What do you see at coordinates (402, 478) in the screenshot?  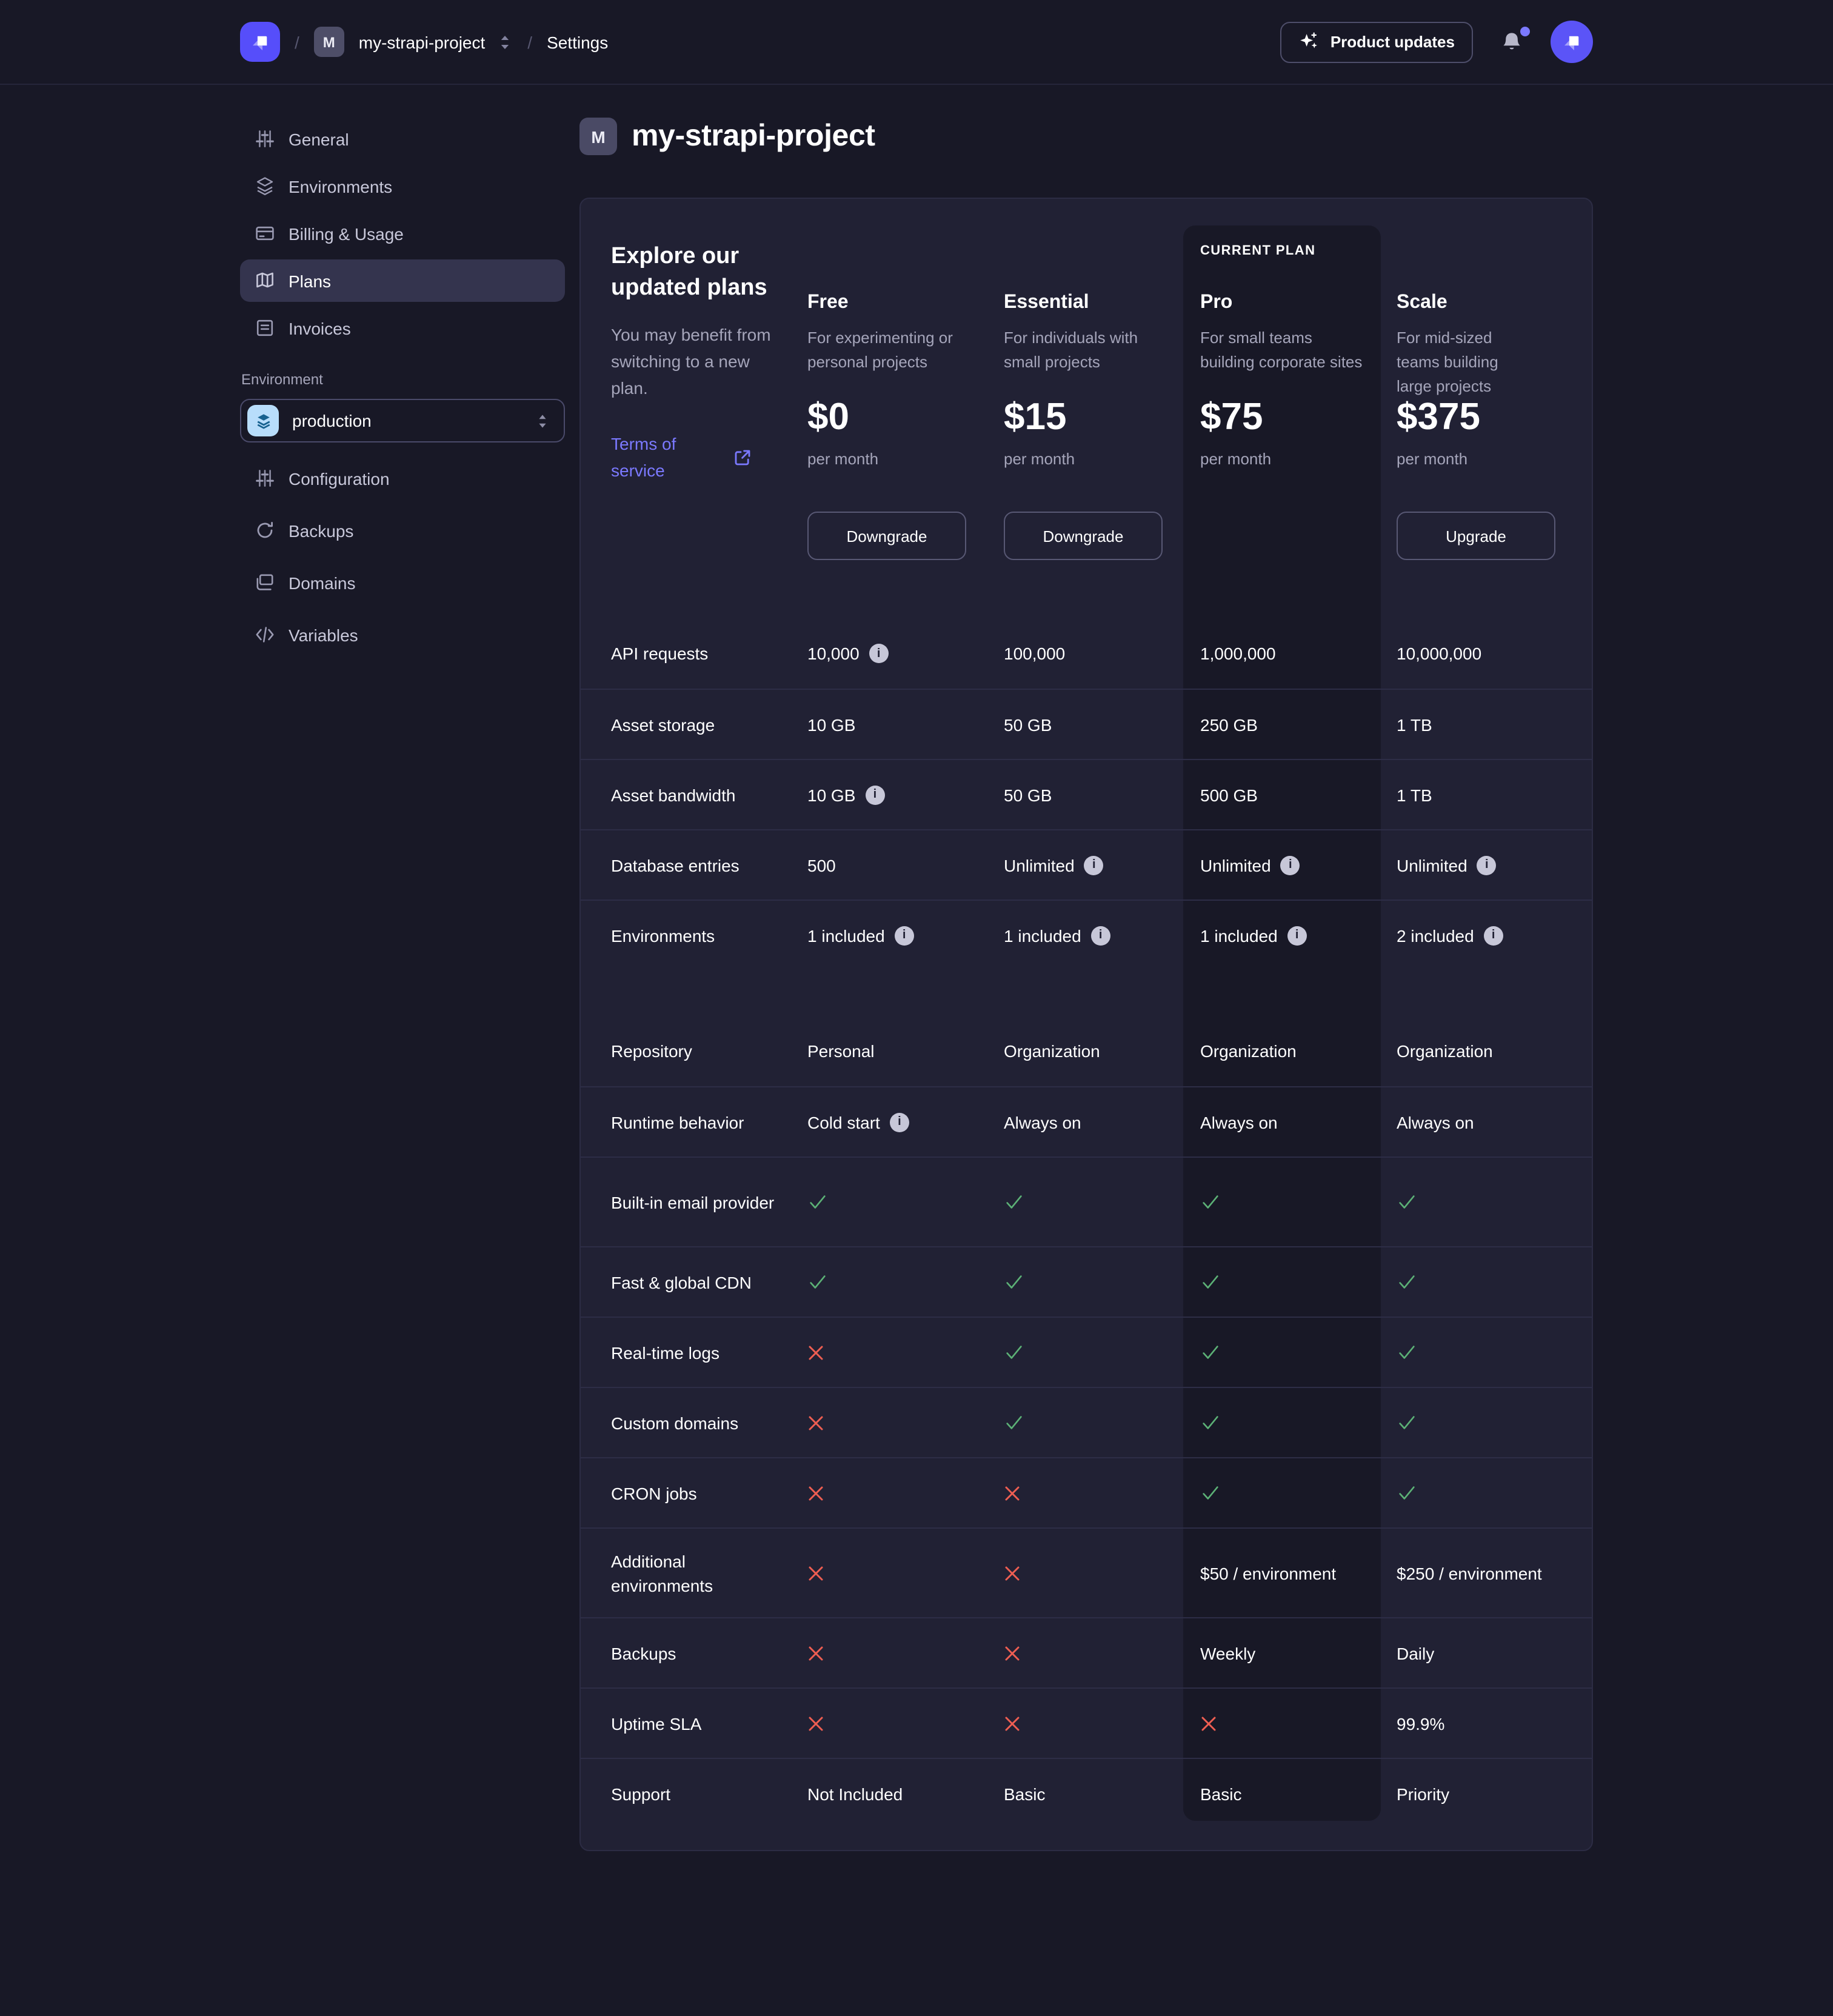 I see `sidebar-item-configuration: Configuration` at bounding box center [402, 478].